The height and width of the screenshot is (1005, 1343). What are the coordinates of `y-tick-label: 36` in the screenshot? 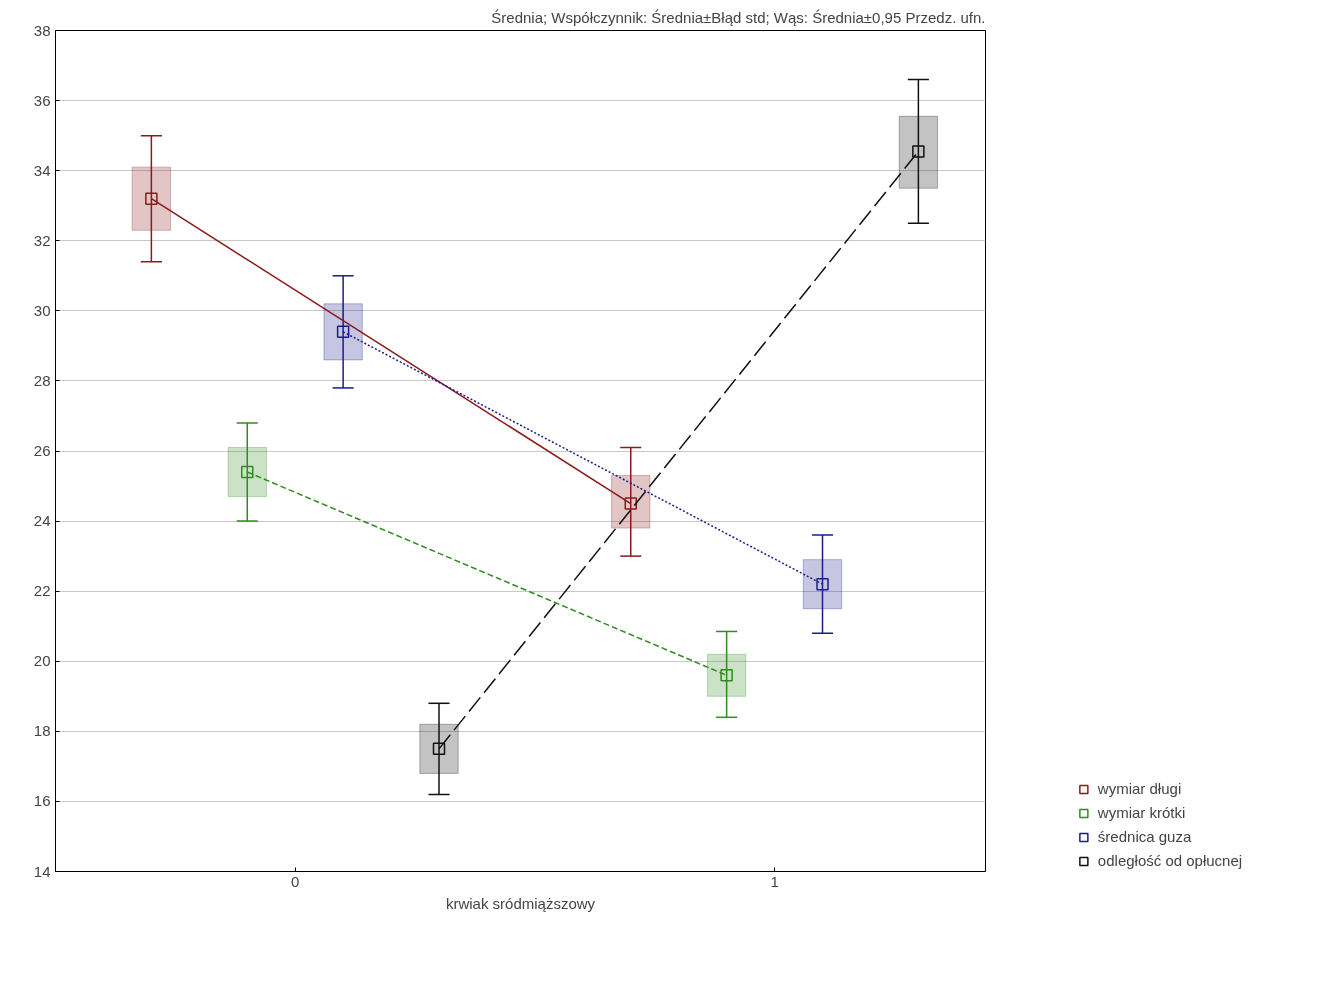 It's located at (42, 100).